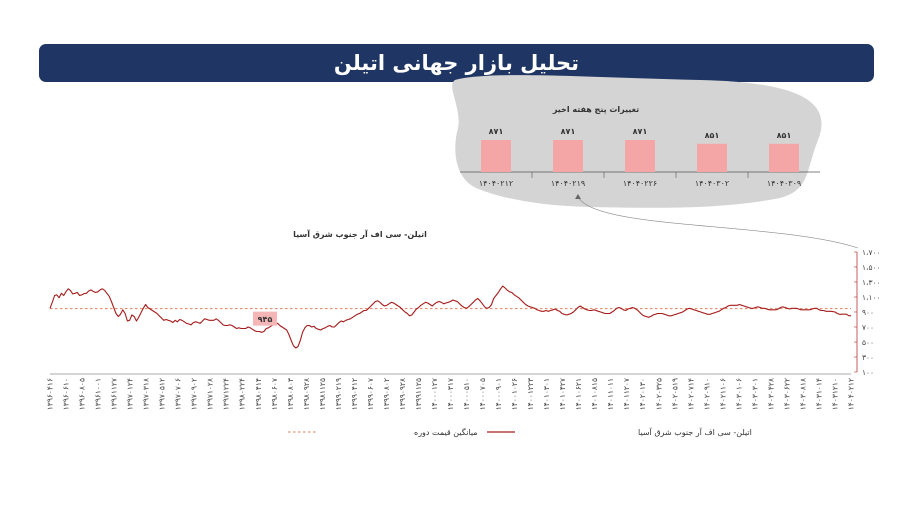 Image resolution: width=900 pixels, height=506 pixels. I want to click on x-tick-label: ۱۴۰۲۱۱۰۶, so click(722, 394).